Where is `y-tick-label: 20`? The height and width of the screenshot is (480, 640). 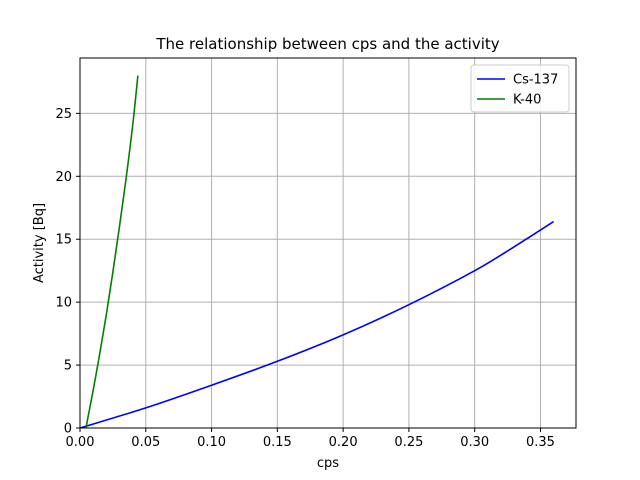
y-tick-label: 20 is located at coordinates (63, 177).